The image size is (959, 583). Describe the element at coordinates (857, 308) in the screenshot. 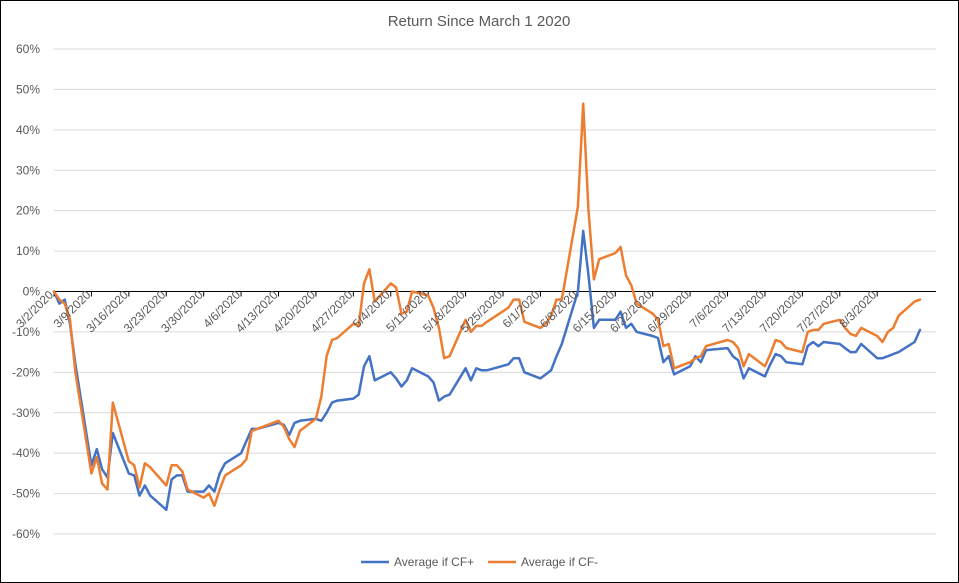

I see `x-tick-label: 8/3/2020` at that location.